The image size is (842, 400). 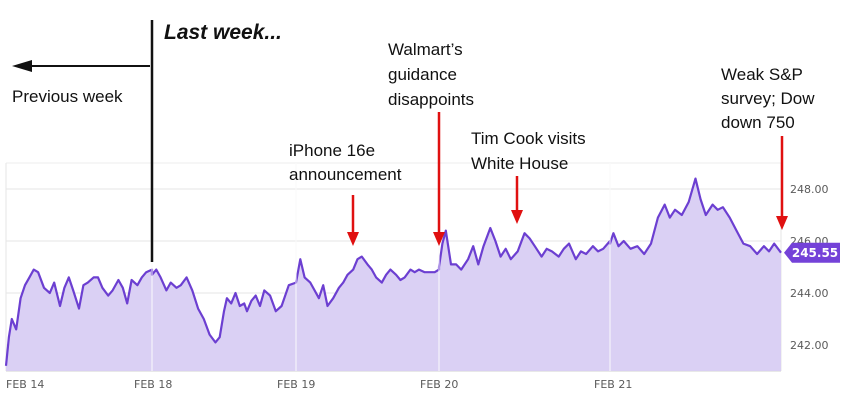 I want to click on iphone-line-2: announcement, so click(x=345, y=174).